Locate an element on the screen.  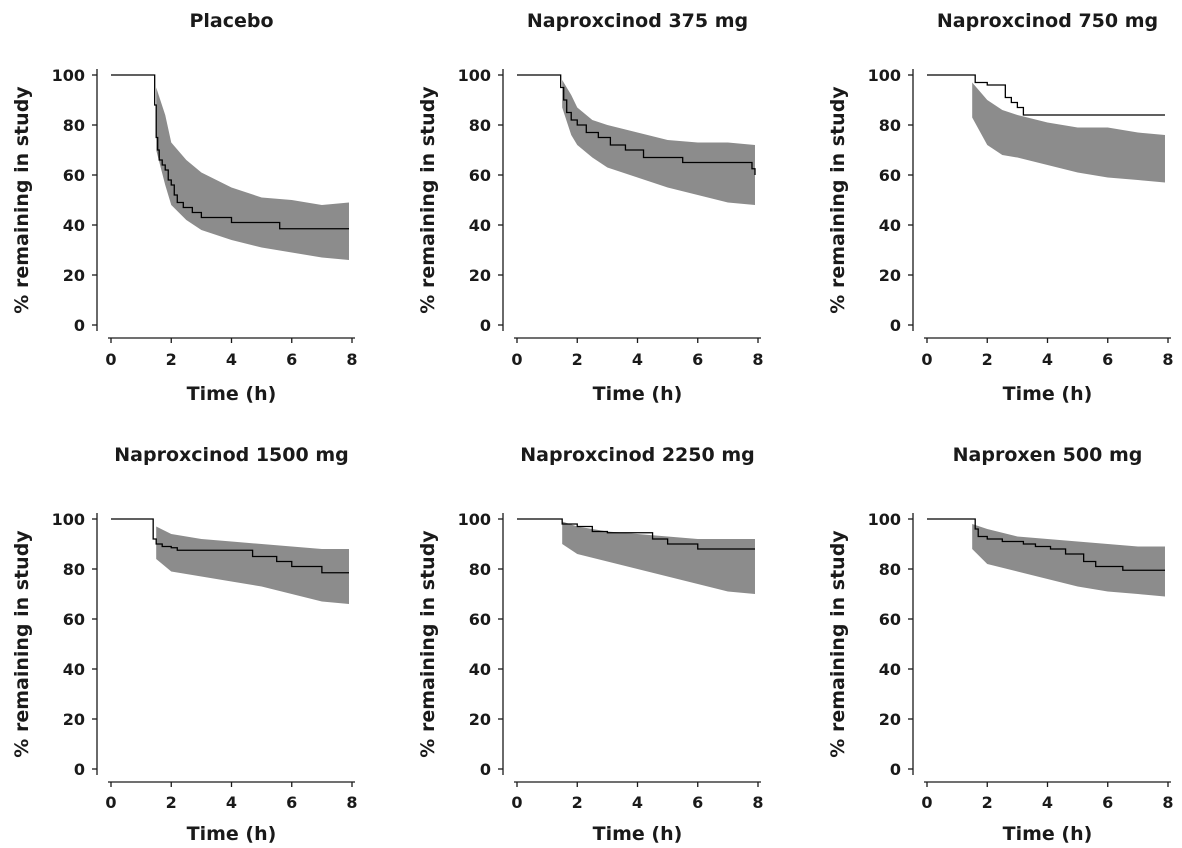
panel-6-title: Naproxen 500 mg is located at coordinates (1048, 455).